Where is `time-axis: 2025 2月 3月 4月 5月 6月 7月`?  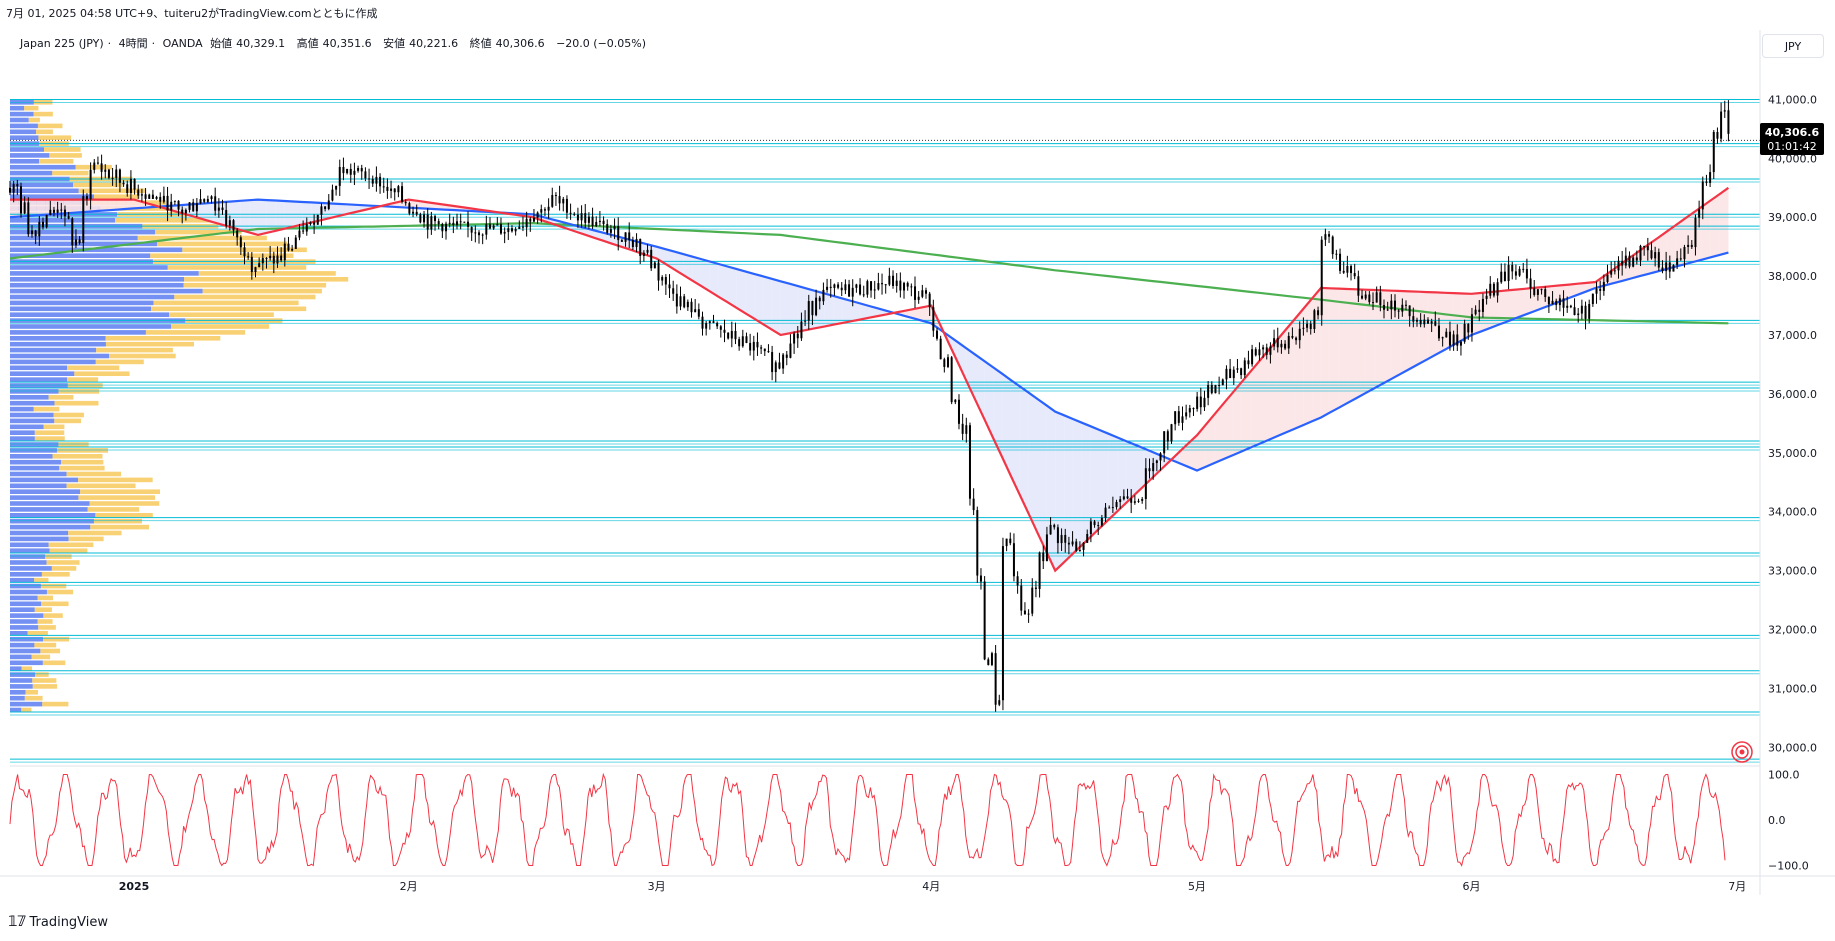 time-axis: 2025 2月 3月 4月 5月 6月 7月 is located at coordinates (917, 884).